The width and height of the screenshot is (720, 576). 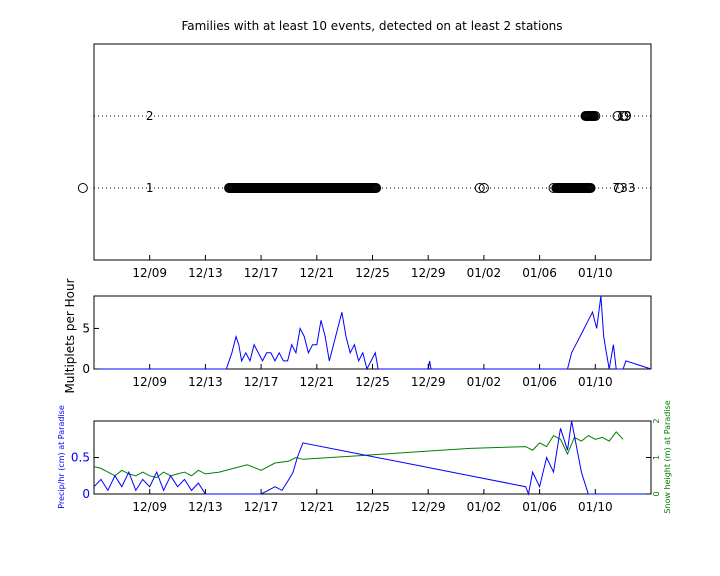 I want to click on panel2-ylabel: Multiplets per Hour, so click(x=70, y=335).